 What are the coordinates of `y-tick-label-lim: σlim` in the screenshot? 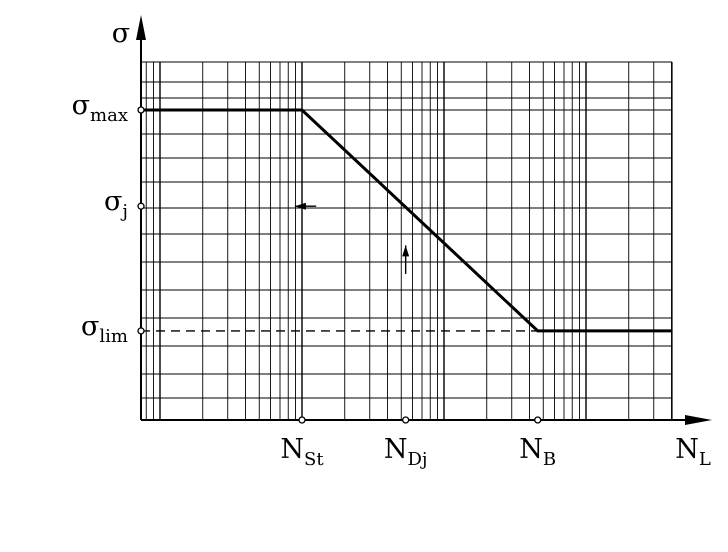 It's located at (104, 329).